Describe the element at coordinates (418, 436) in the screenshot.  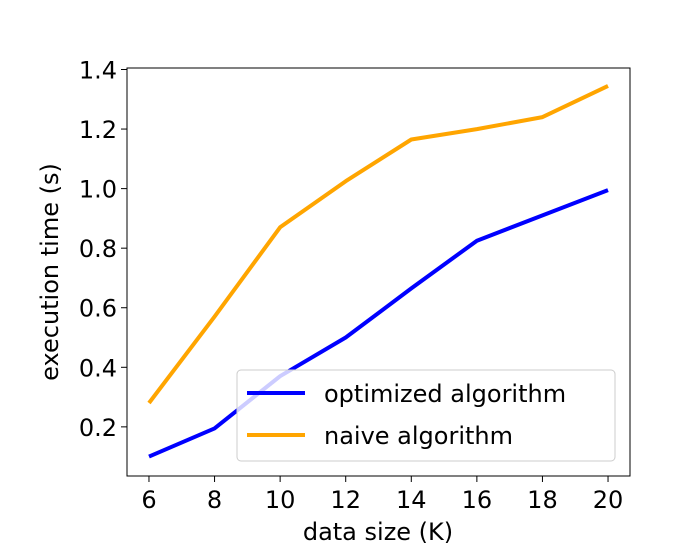
I see `legend-label: naive algorithm` at that location.